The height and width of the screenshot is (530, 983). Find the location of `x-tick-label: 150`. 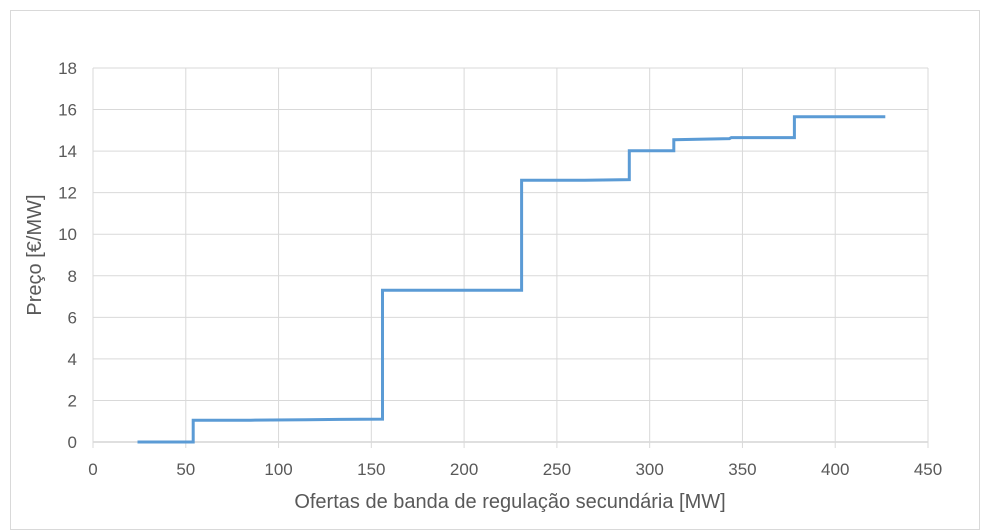

x-tick-label: 150 is located at coordinates (371, 469).